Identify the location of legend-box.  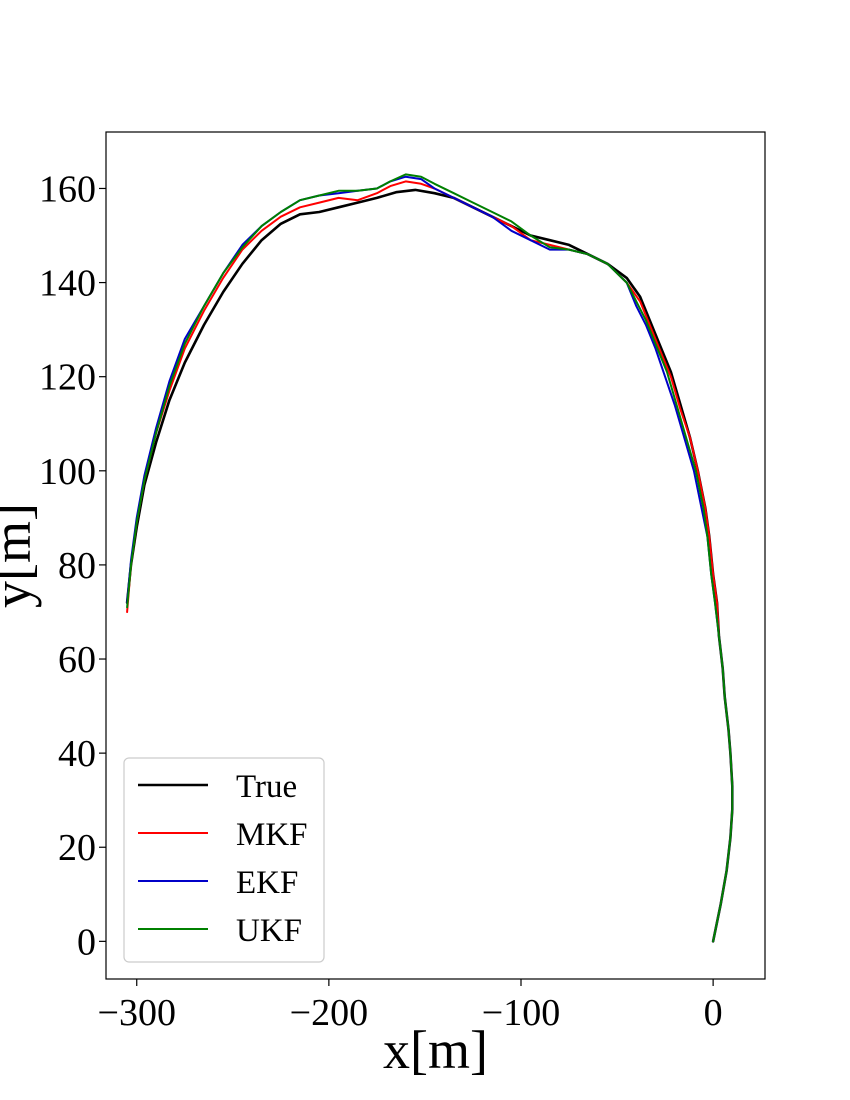
(224, 860).